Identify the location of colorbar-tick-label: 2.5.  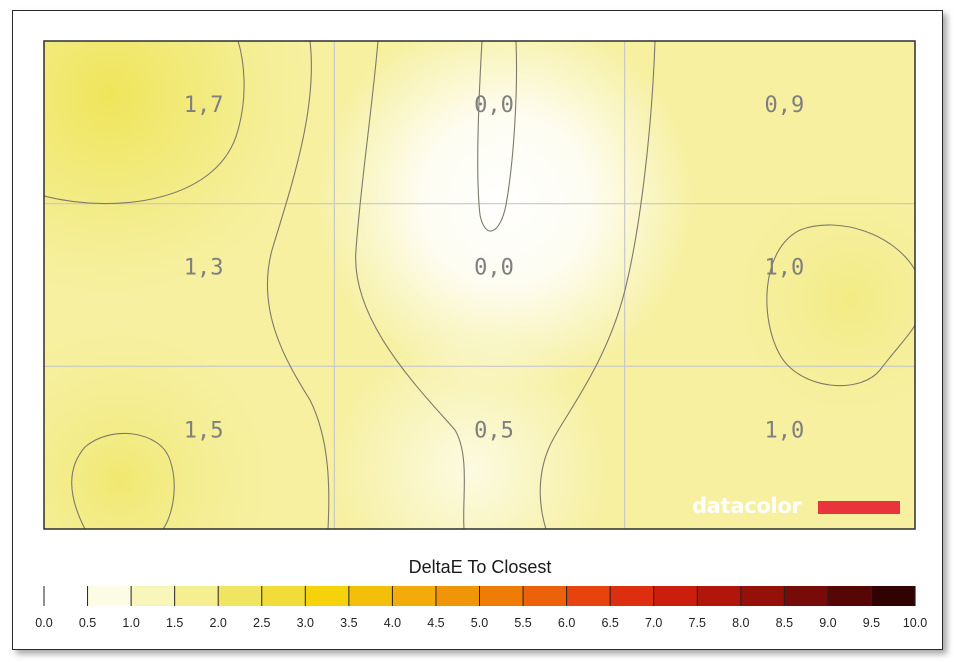
(261, 623).